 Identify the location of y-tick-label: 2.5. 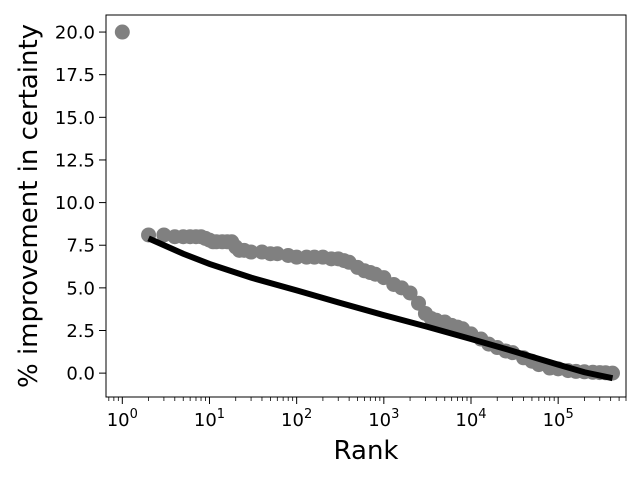
(80, 331).